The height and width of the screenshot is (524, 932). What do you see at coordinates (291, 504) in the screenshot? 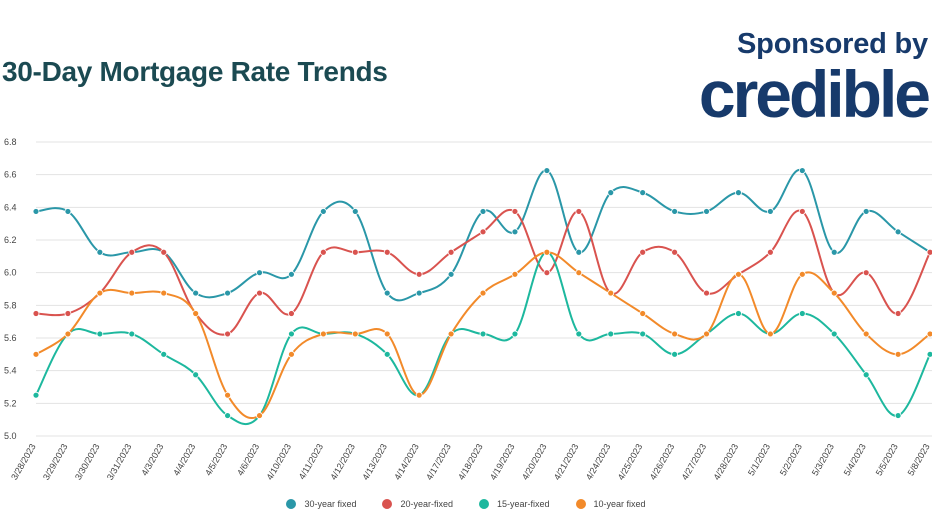
I see `legend-marker-30-year-fixed` at bounding box center [291, 504].